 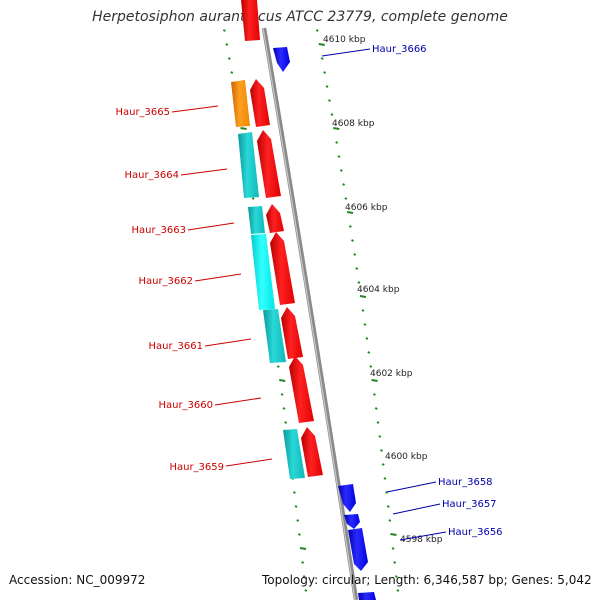 I want to click on gene-label-haur-3656: Haur_3656, so click(x=475, y=532).